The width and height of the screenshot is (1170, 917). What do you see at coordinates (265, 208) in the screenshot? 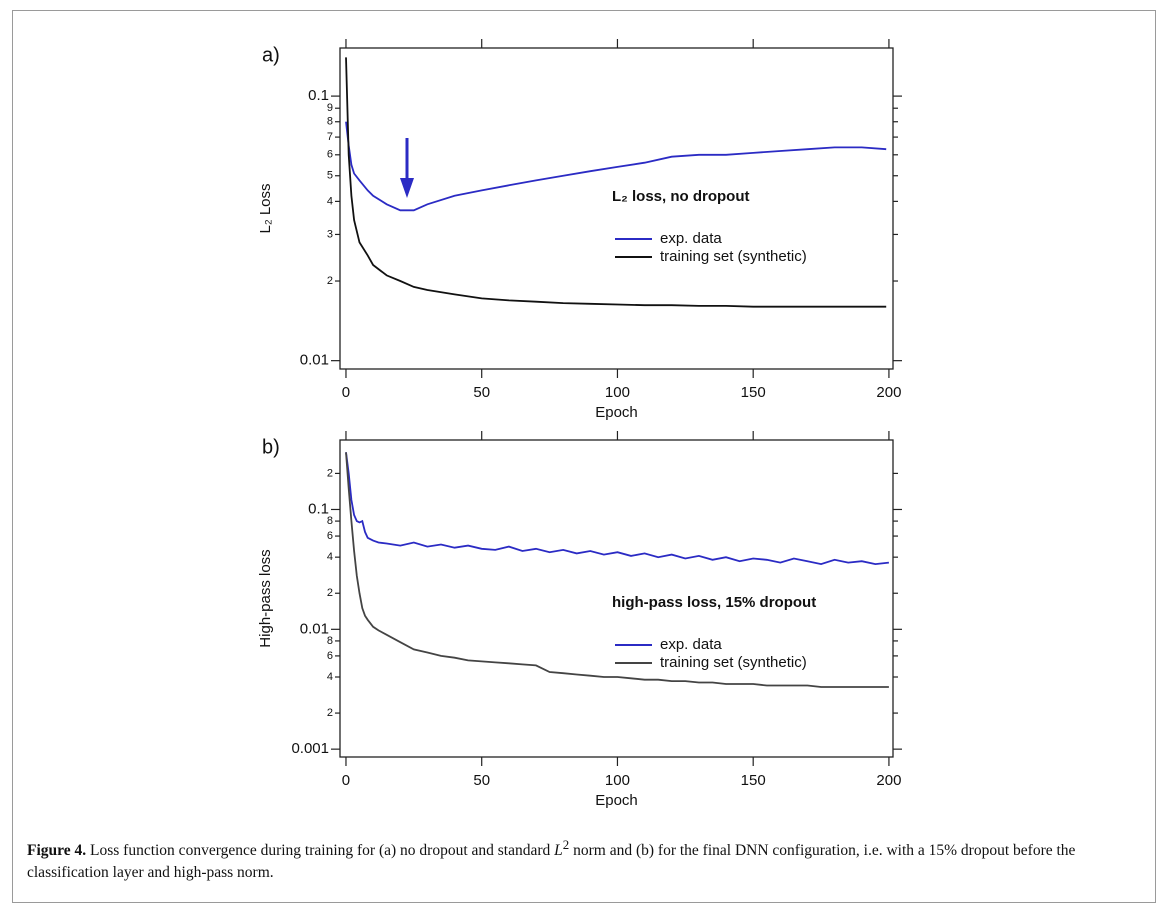
I see `y-axis-label: L₂ Loss` at bounding box center [265, 208].